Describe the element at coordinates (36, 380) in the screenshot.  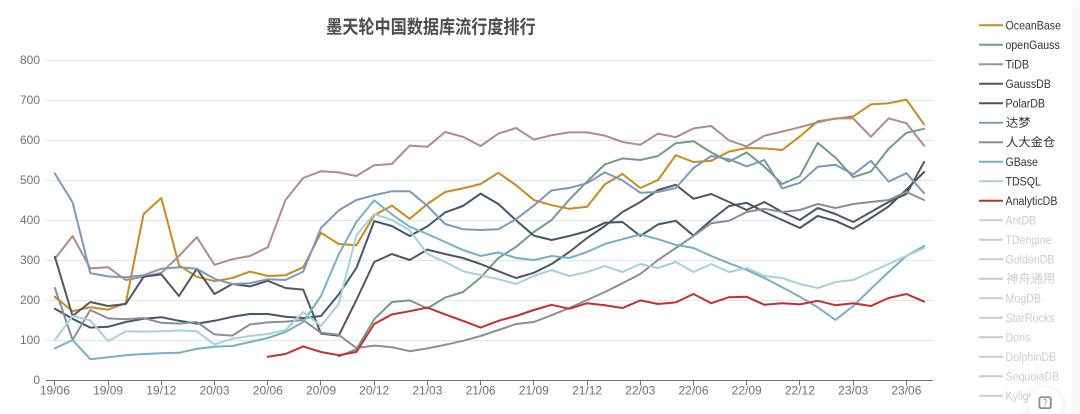
I see `svg-text: 0` at that location.